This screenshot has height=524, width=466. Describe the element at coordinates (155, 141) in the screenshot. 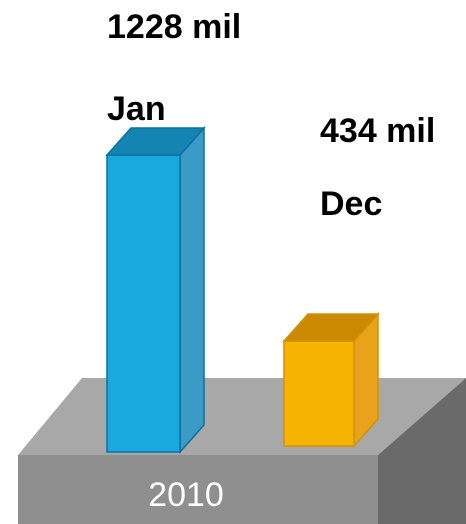

I see `bar-jan-top` at that location.